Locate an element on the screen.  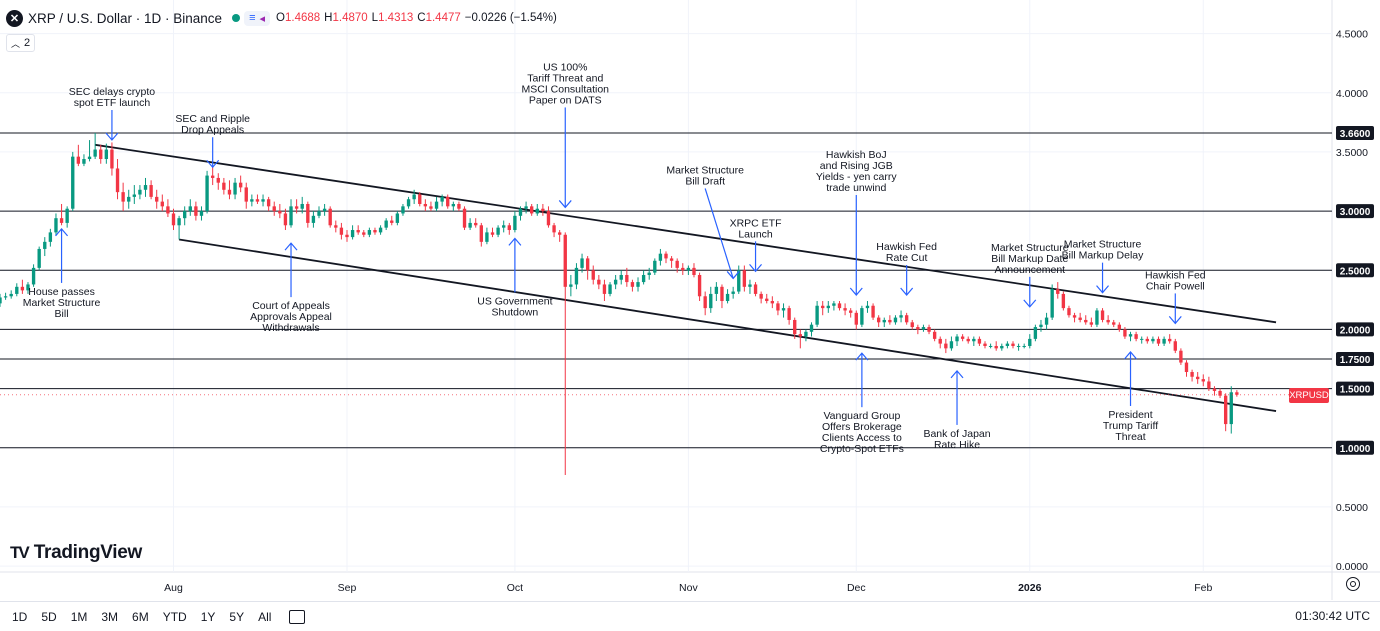
annotation-text: and Rising JGB is located at coordinates (856, 166).